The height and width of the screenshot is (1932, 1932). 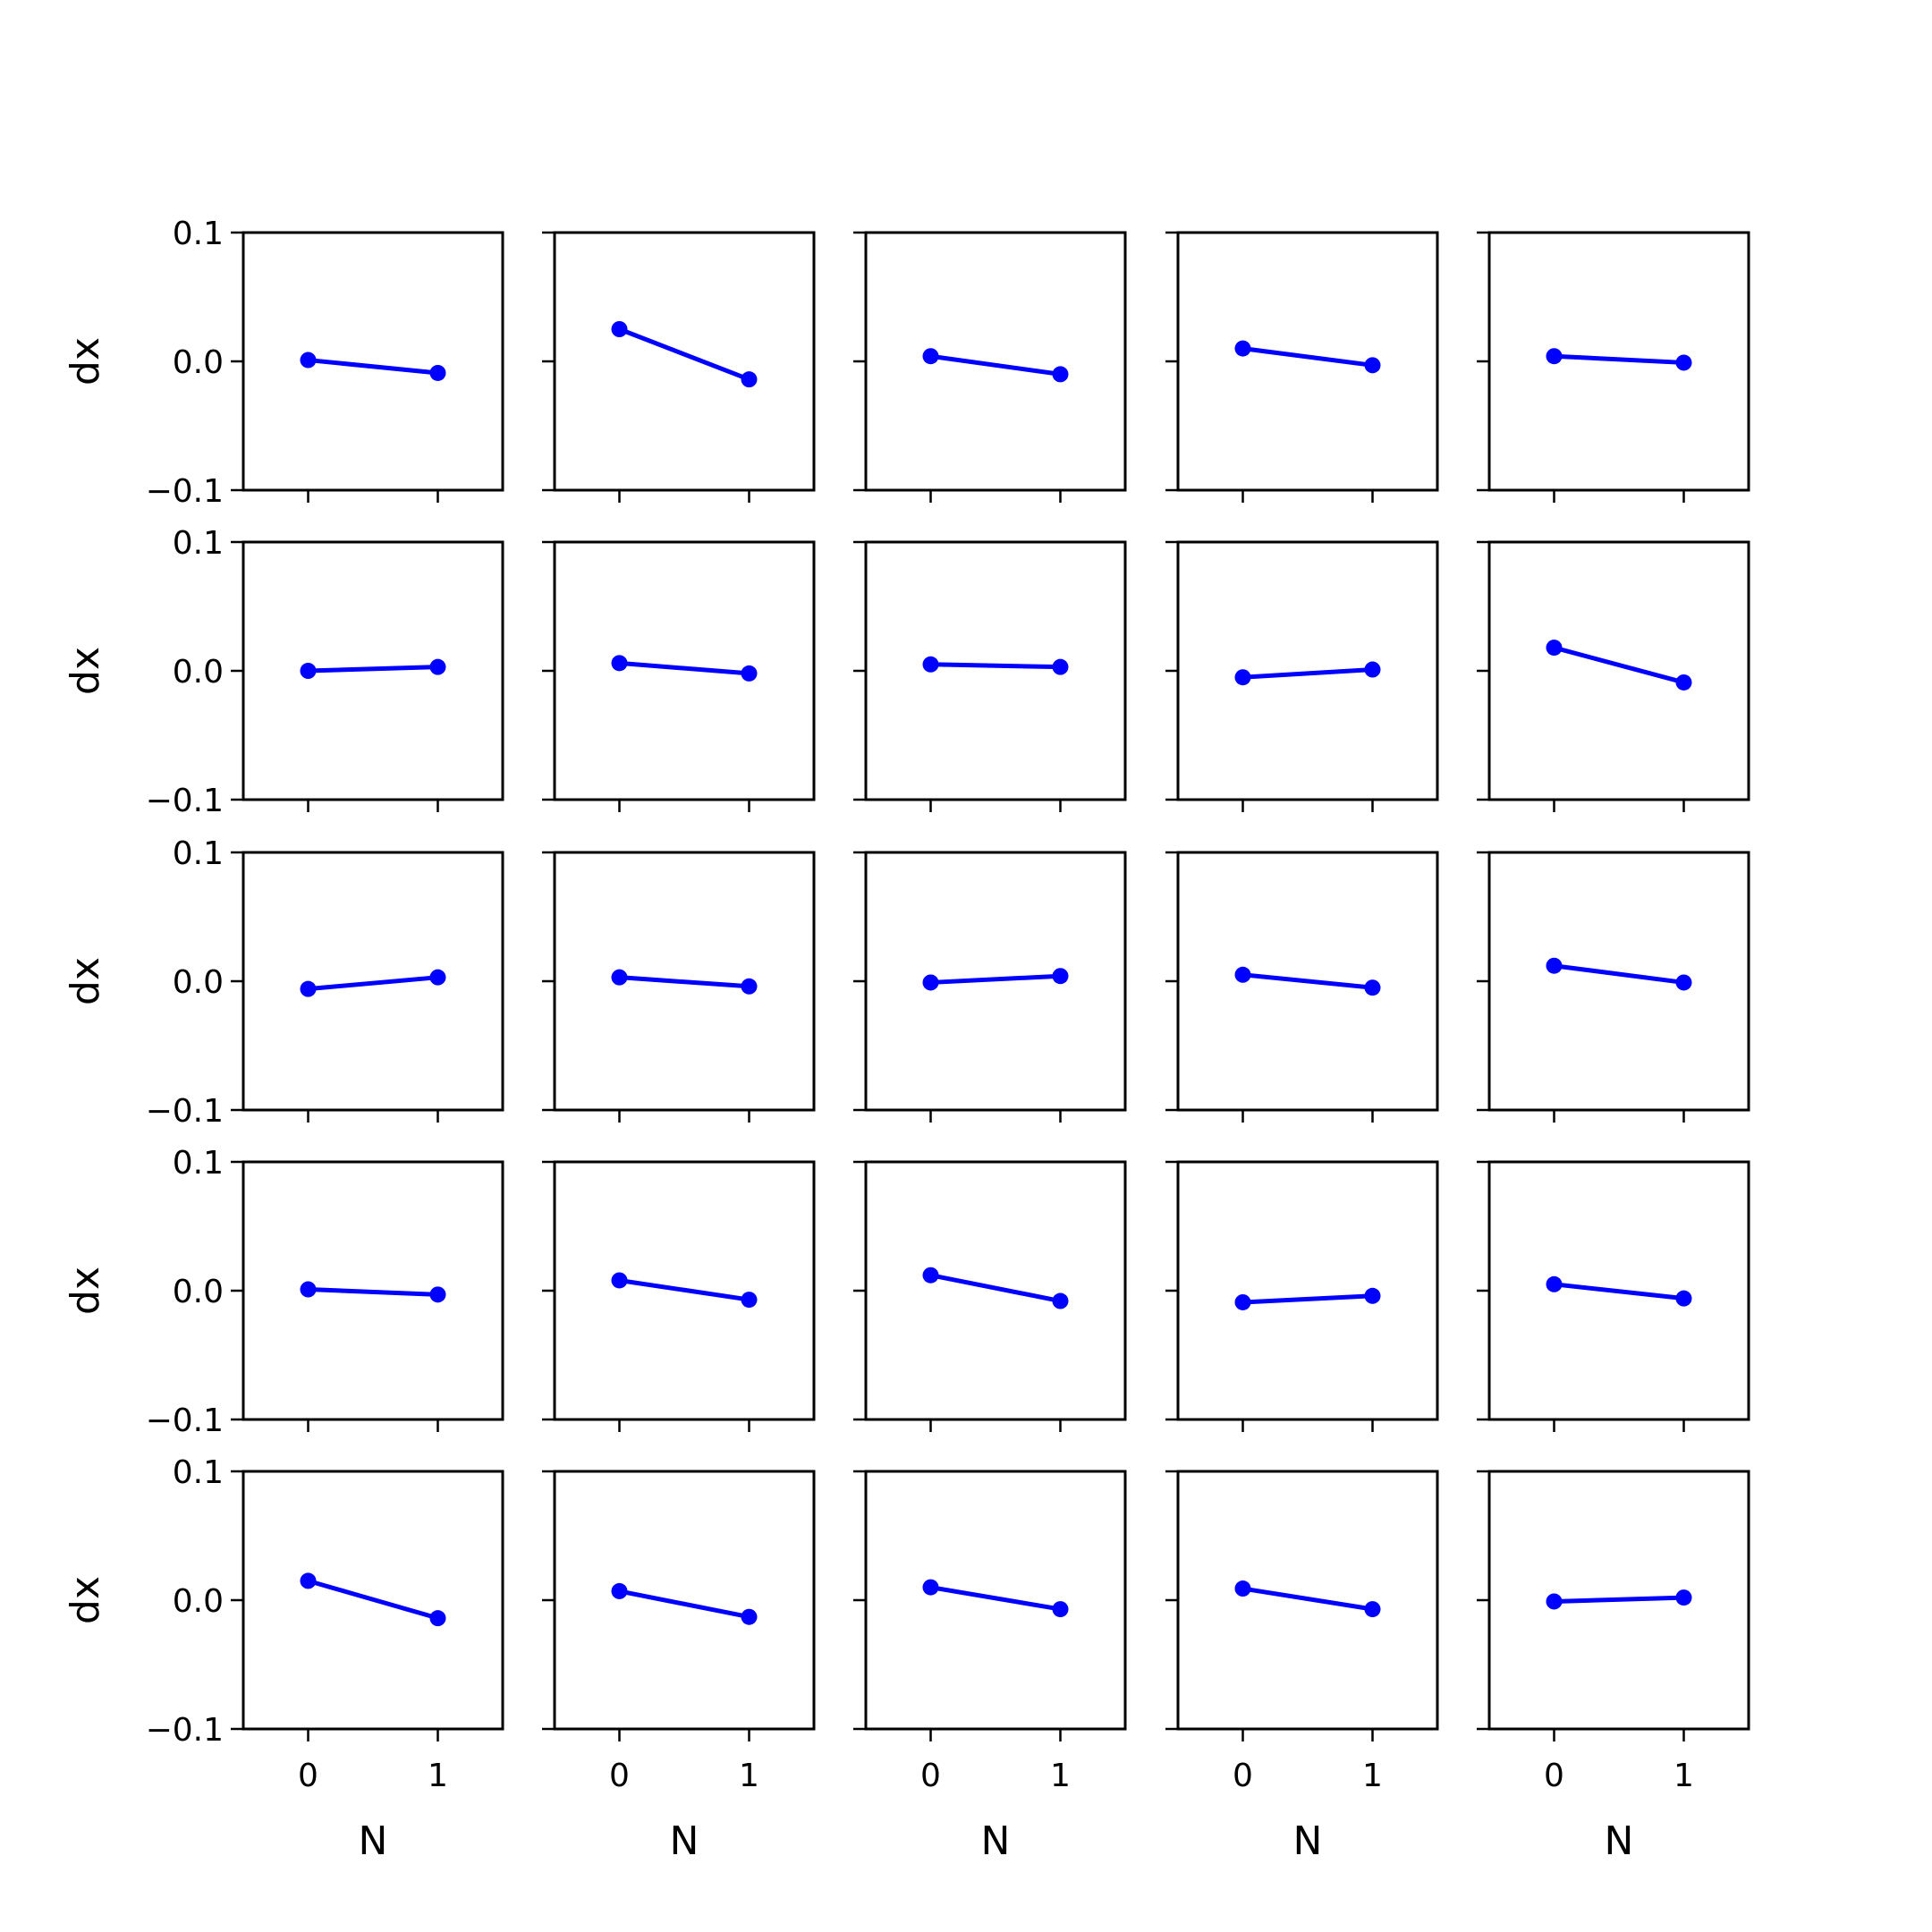 I want to click on subplot-r2-c3, so click(x=990, y=676).